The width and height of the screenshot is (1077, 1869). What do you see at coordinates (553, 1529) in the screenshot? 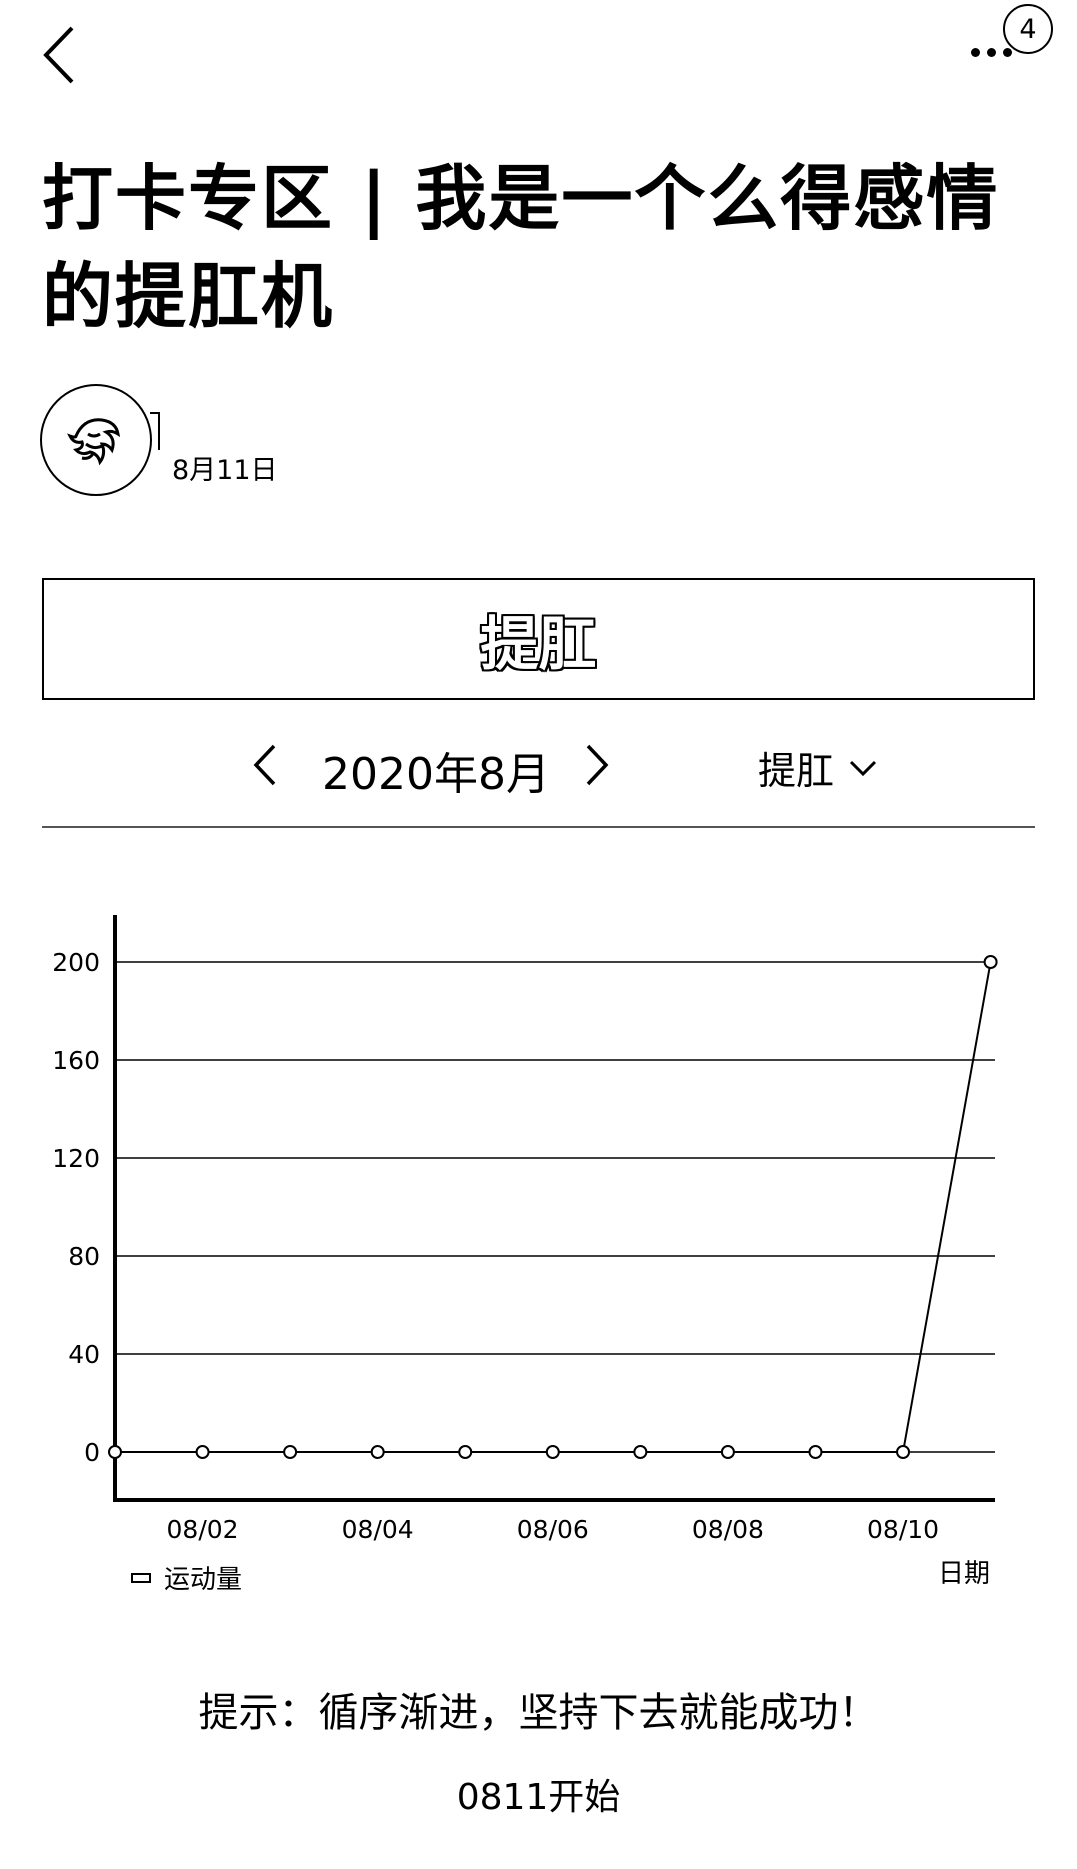
I see `x-tick-label: 08/06` at bounding box center [553, 1529].